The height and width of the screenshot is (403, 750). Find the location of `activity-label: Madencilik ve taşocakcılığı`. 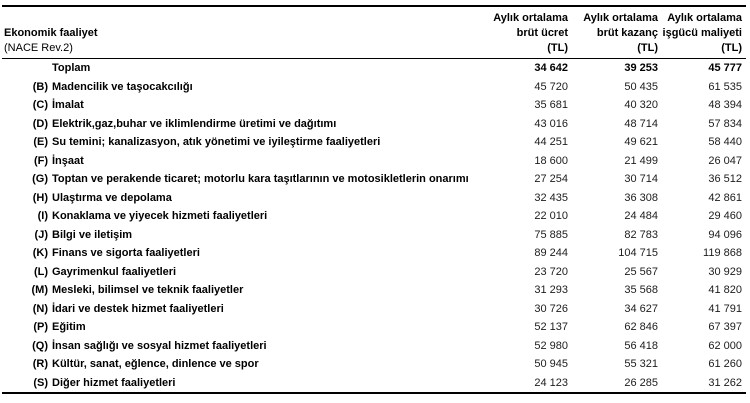

activity-label: Madencilik ve taşocakcılığı is located at coordinates (122, 86).